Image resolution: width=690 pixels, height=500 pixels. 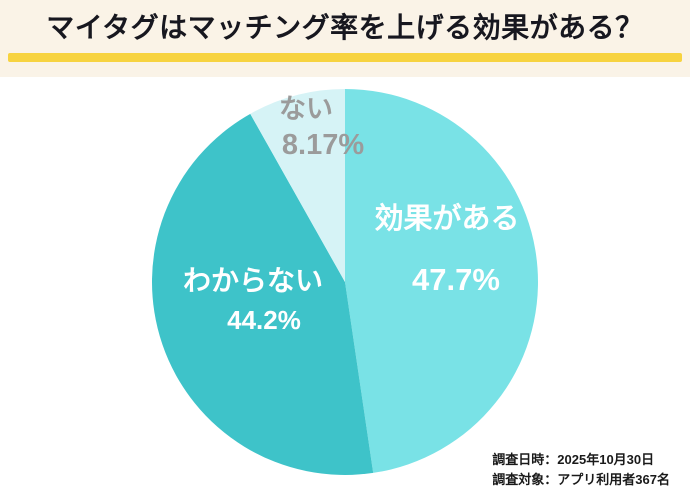 I want to click on survey-info: 調査日時：2025年10月30日 調査対象：アプリ利用者367名, so click(x=581, y=470).